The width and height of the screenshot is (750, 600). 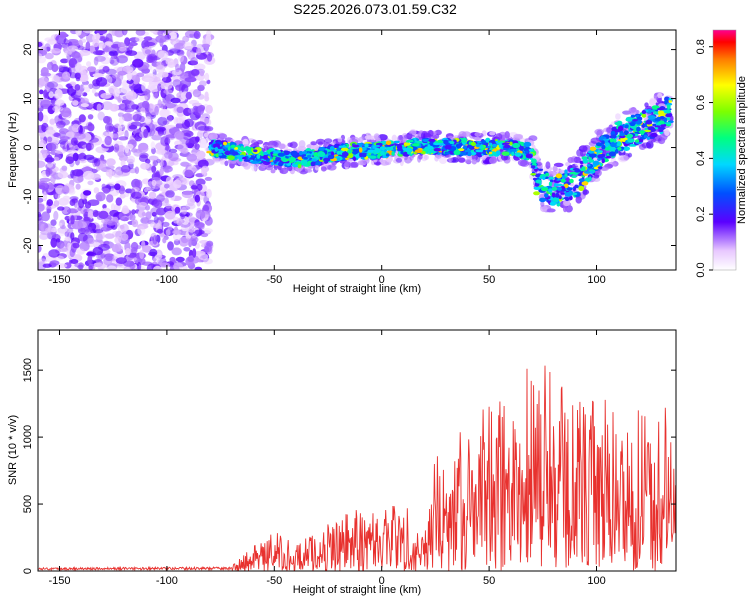 I want to click on x-tick-label: 50, so click(x=489, y=280).